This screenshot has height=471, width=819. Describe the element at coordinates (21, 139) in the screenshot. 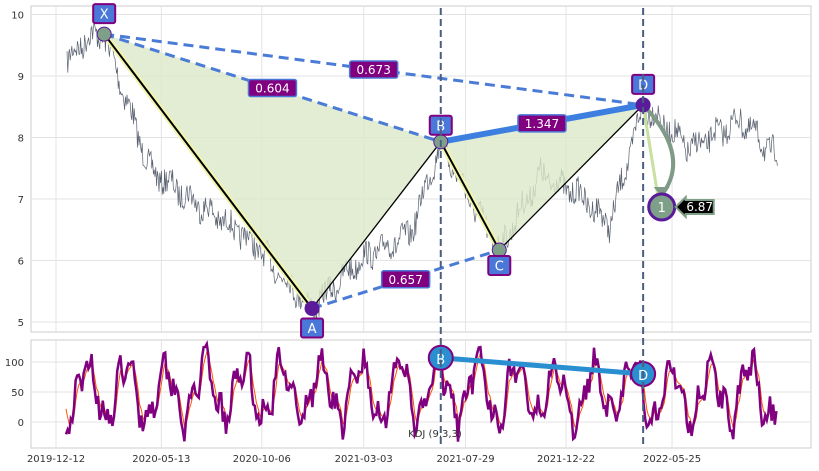

I see `price-y-tick-label: 8` at that location.